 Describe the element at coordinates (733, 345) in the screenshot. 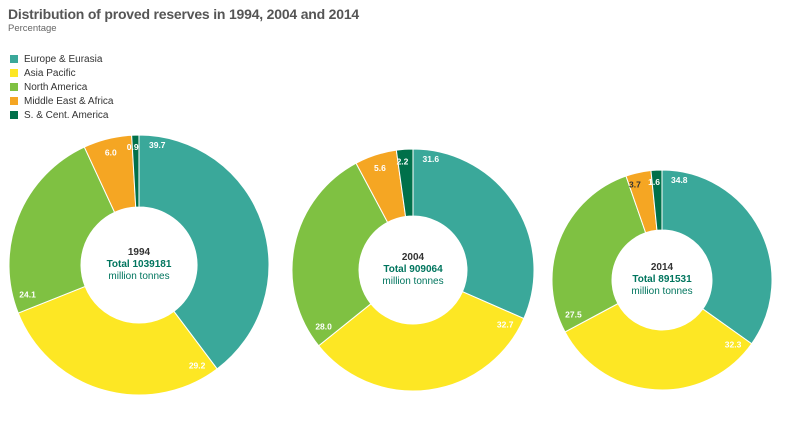

I see `slice-label-asia-pacific-2014: 32.3` at that location.